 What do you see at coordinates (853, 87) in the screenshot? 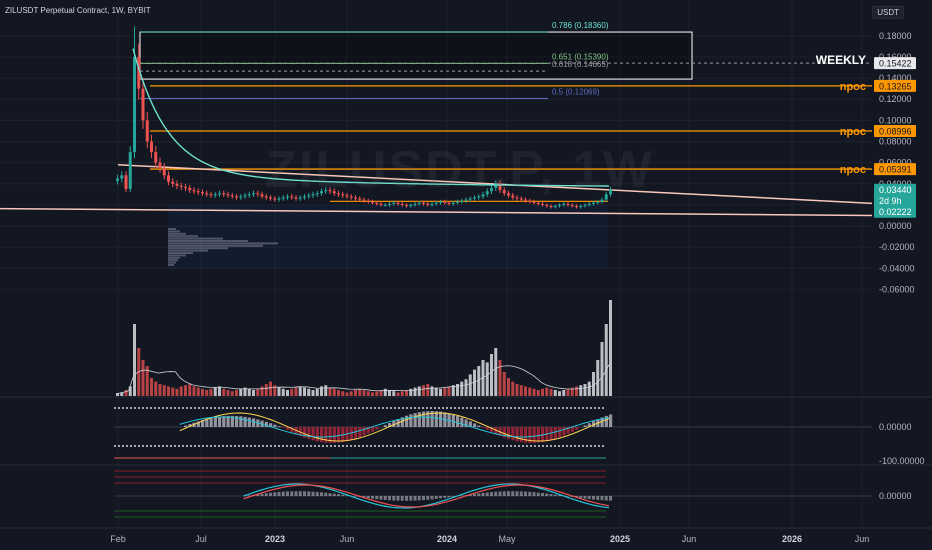
I see `npoc-label: npoc` at bounding box center [853, 87].